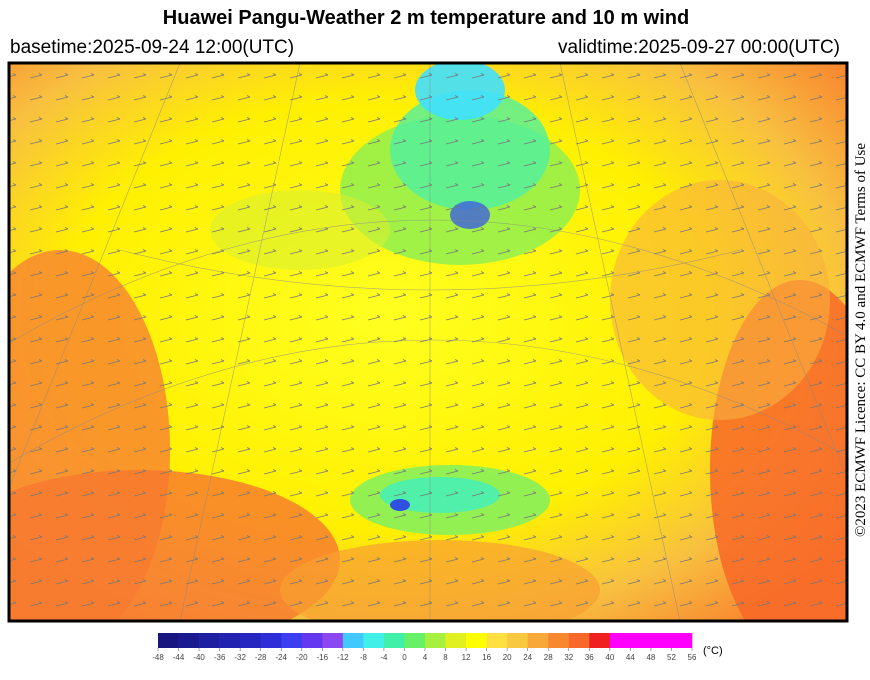 This screenshot has height=680, width=870. Describe the element at coordinates (261, 657) in the screenshot. I see `colorbar-tick-label: -28` at that location.